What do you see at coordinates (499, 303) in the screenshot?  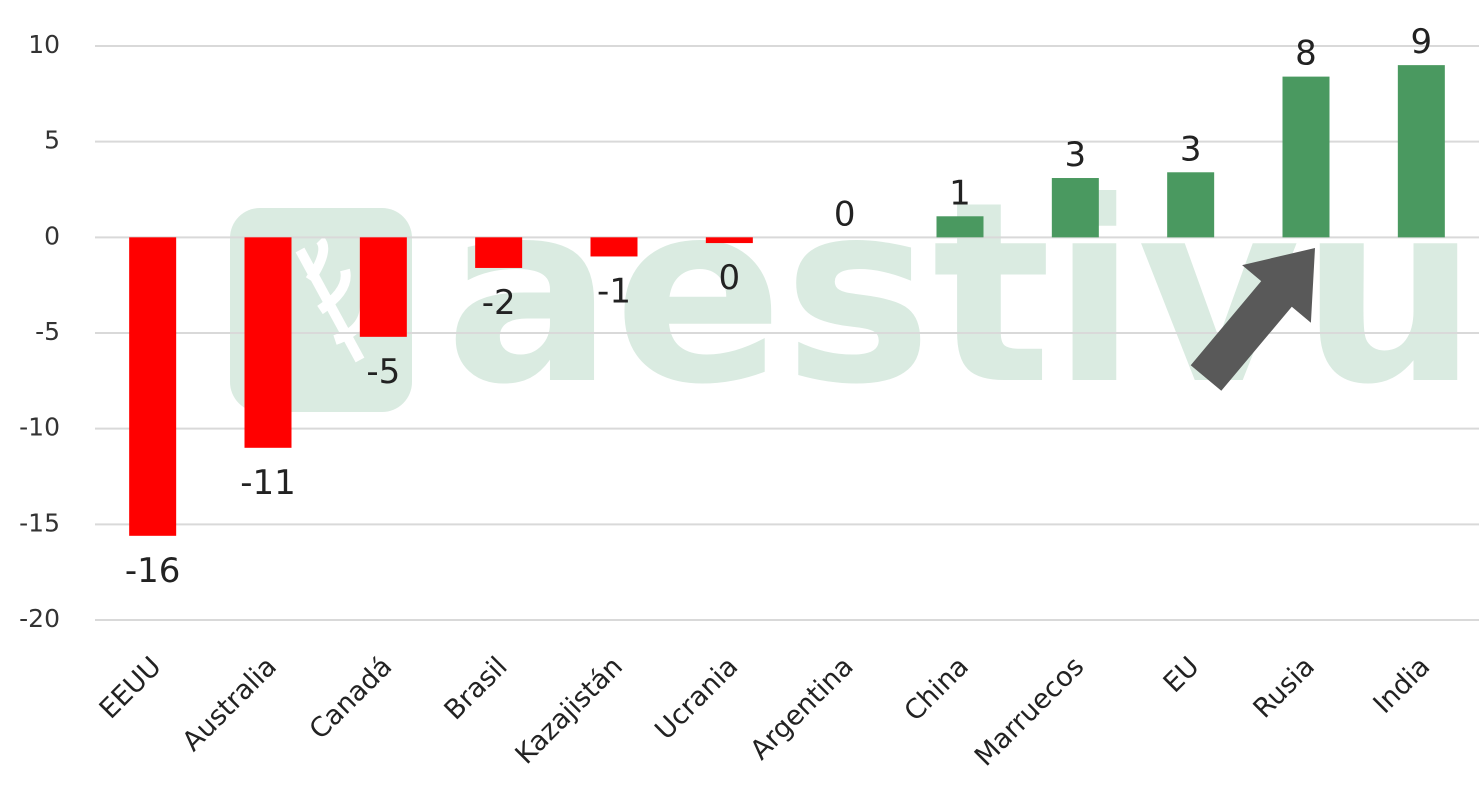 I see `data-label: -2` at bounding box center [499, 303].